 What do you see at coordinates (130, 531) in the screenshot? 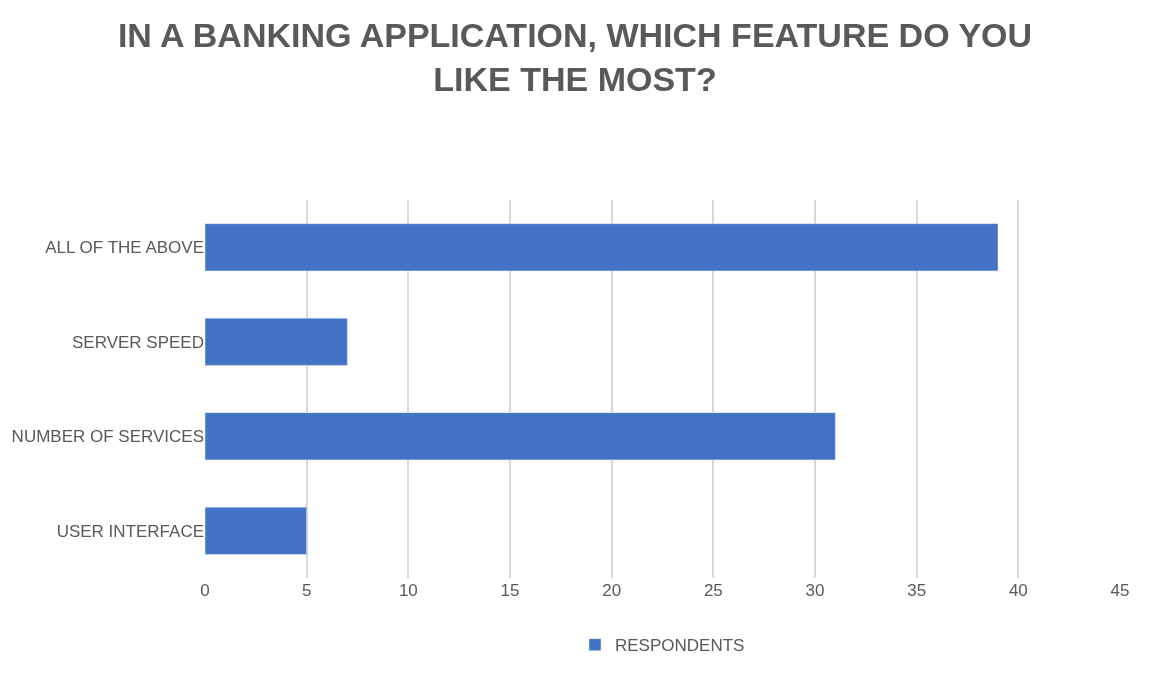
I see `y-tick-label: USER INTERFACE` at bounding box center [130, 531].